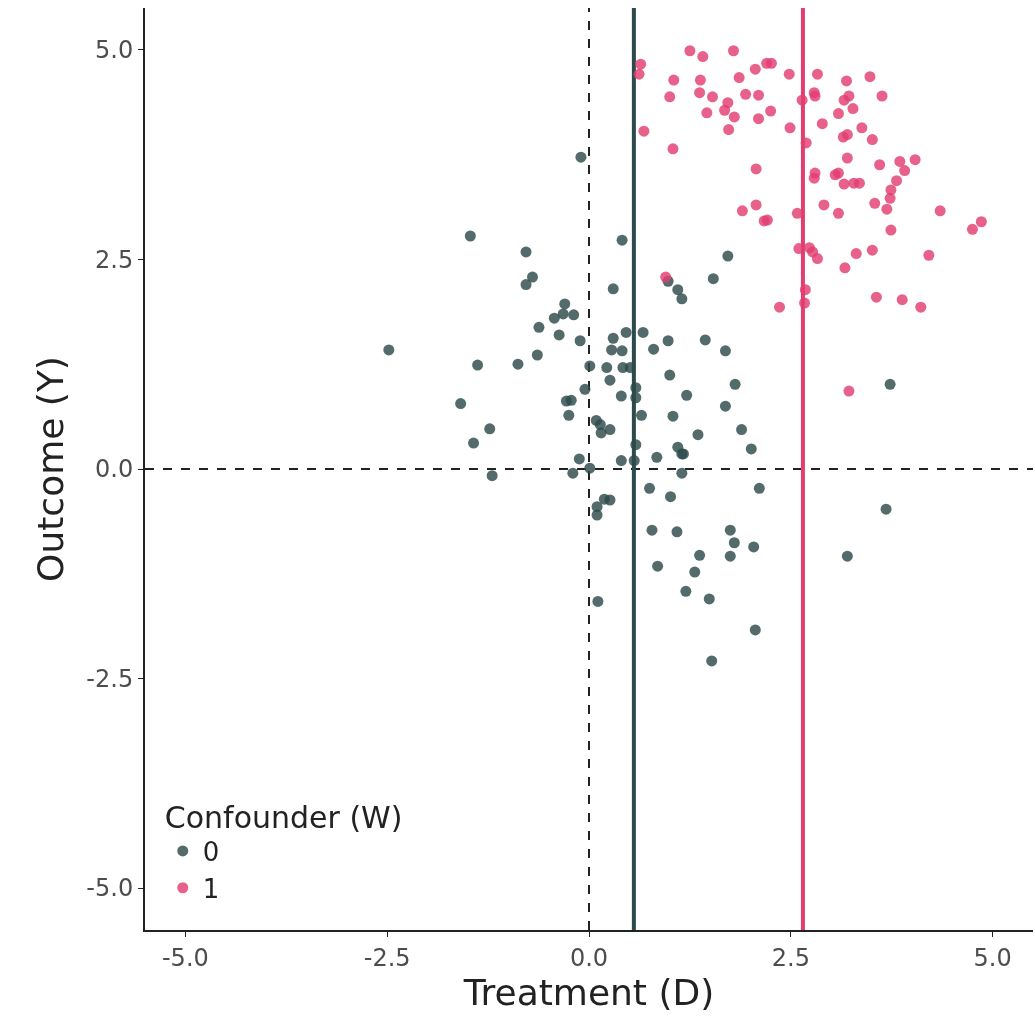 This screenshot has height=1020, width=1035. What do you see at coordinates (114, 259) in the screenshot?
I see `y-tick-label: 2.5` at bounding box center [114, 259].